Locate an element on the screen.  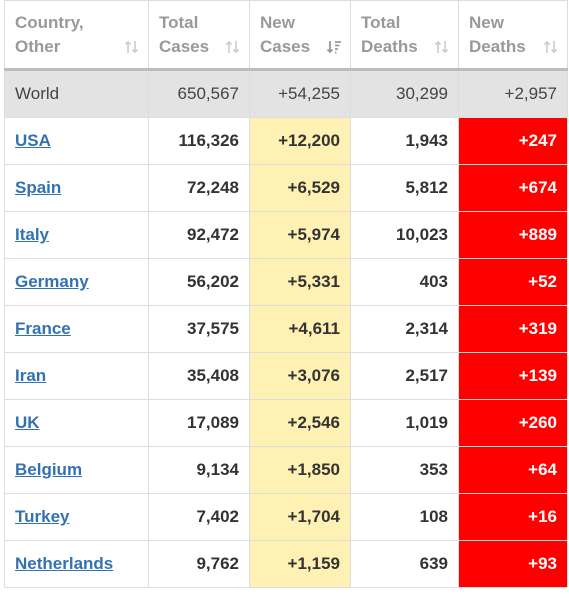
header-row: Country, Other Total Cases New Cases is located at coordinates (286, 35).